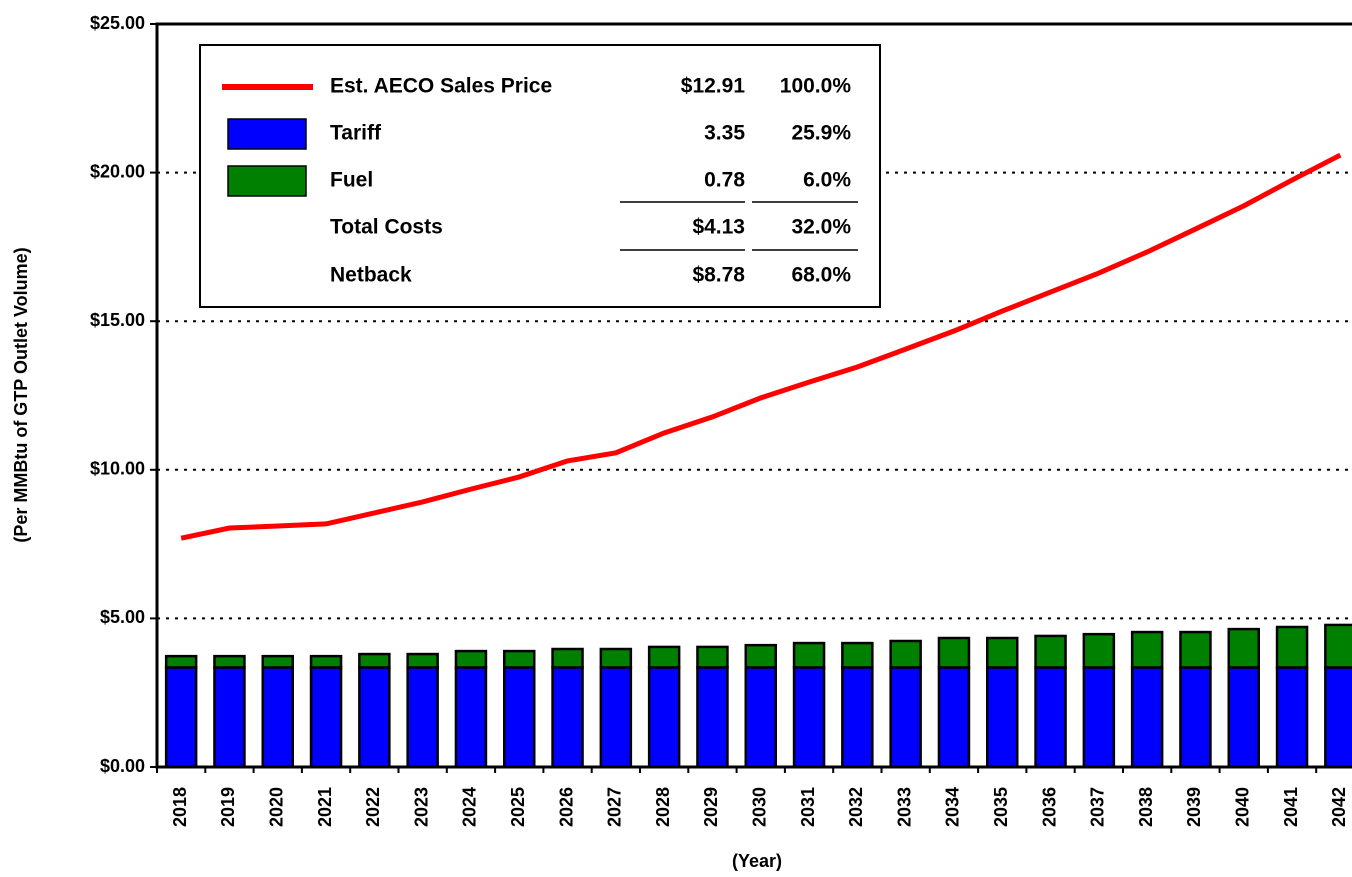 This screenshot has width=1352, height=877. What do you see at coordinates (718, 275) in the screenshot?
I see `legend-amount: $8.78` at bounding box center [718, 275].